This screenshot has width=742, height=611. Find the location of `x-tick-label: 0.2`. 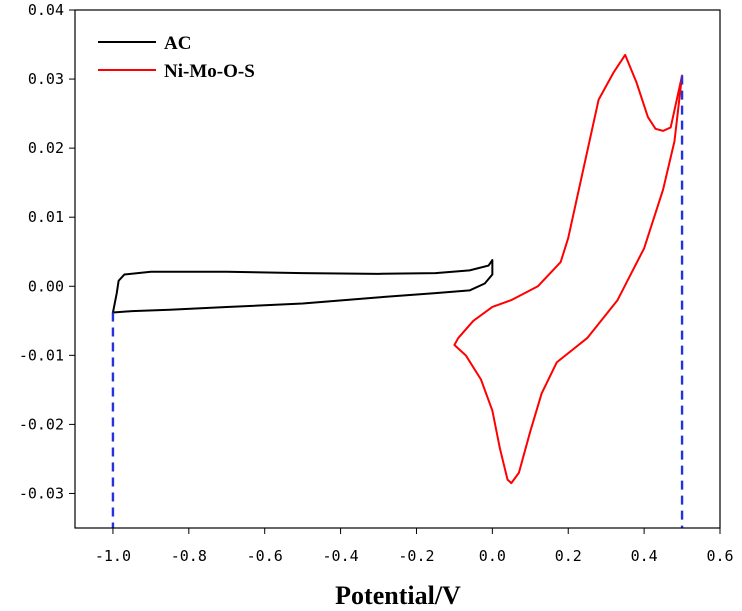

x-tick-label: 0.2 is located at coordinates (568, 556).